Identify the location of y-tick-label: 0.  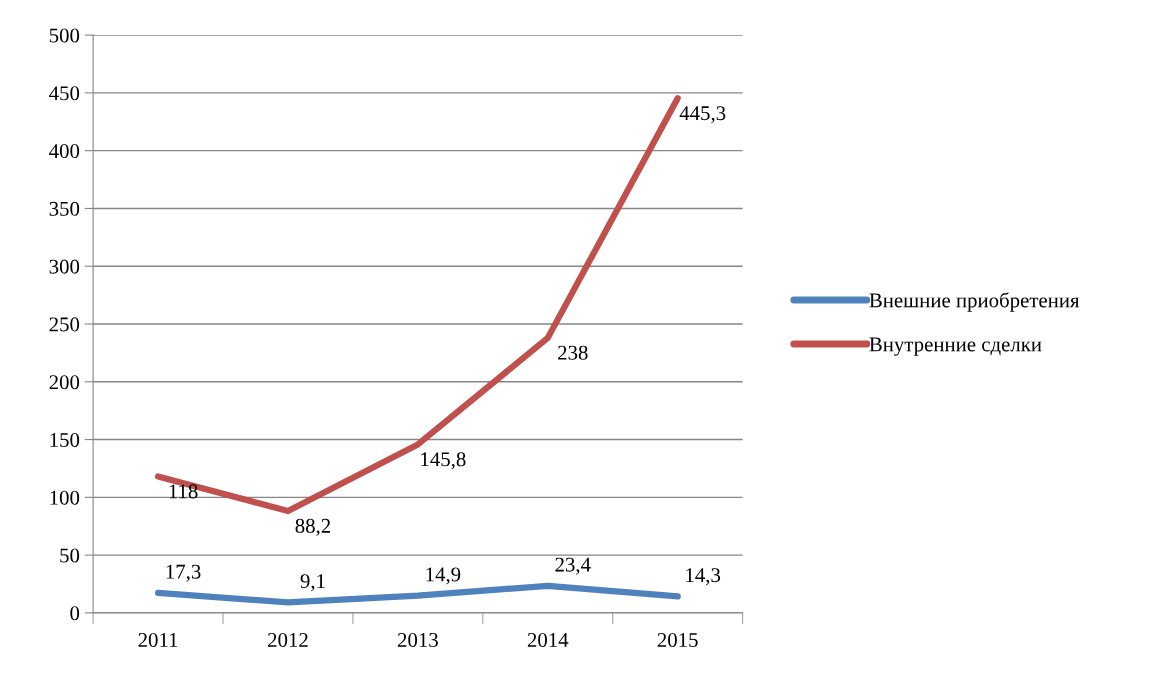
(75, 613).